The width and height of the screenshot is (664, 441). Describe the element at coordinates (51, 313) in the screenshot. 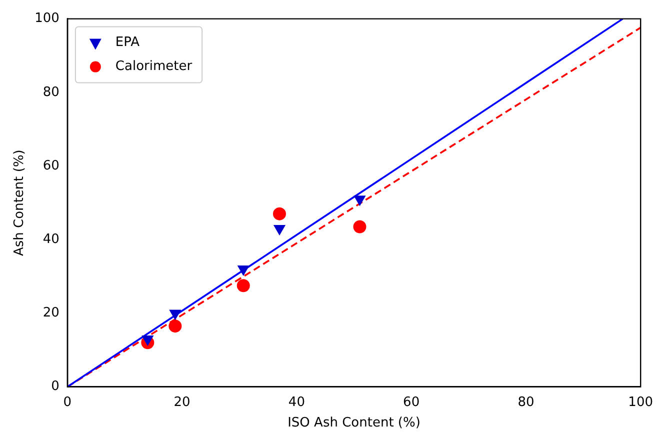

I see `y-tick-label: 20` at that location.